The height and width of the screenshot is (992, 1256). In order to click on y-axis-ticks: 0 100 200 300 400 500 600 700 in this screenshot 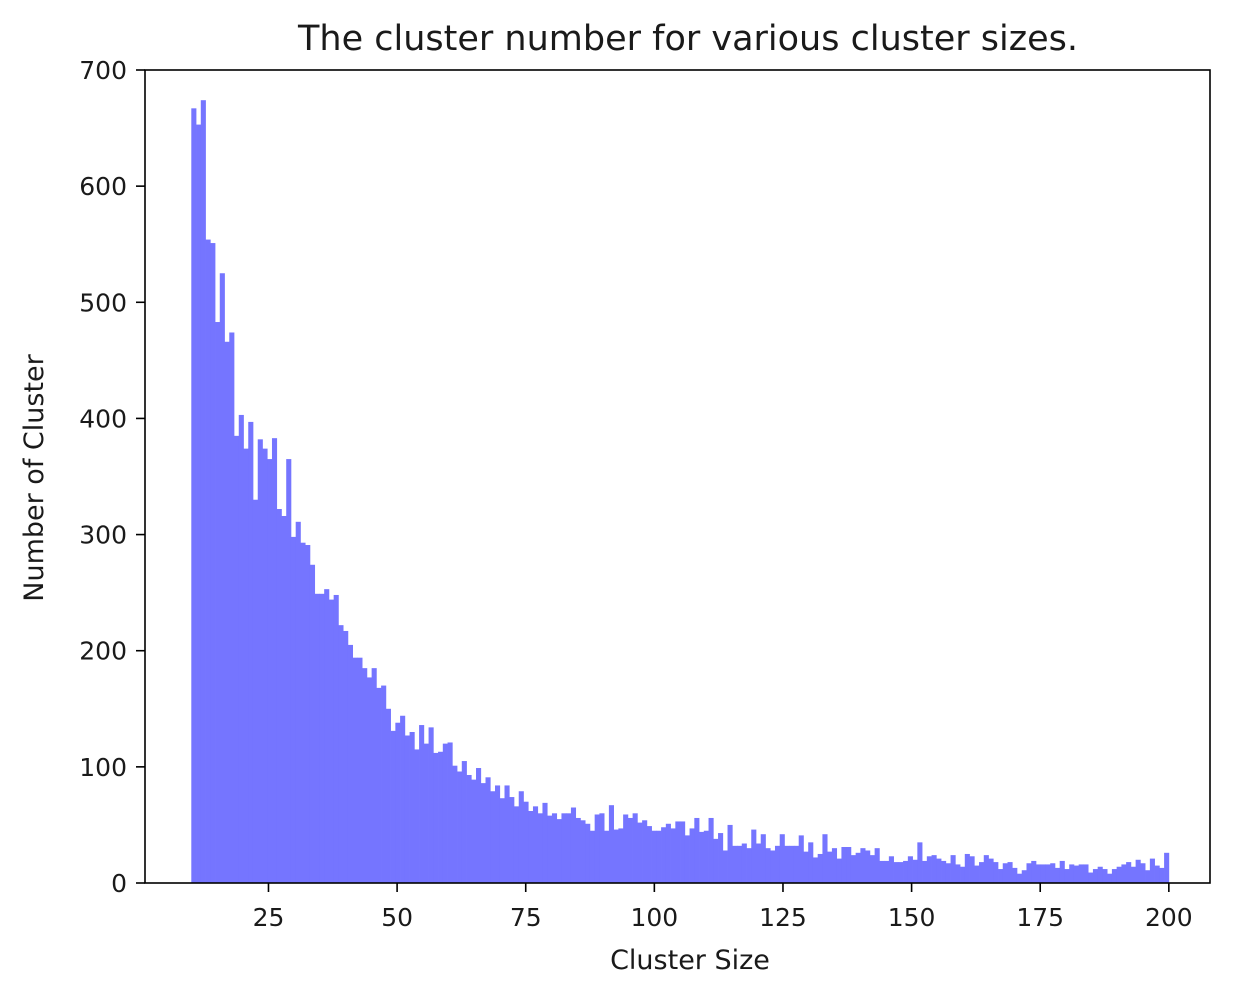, I will do `click(112, 477)`.